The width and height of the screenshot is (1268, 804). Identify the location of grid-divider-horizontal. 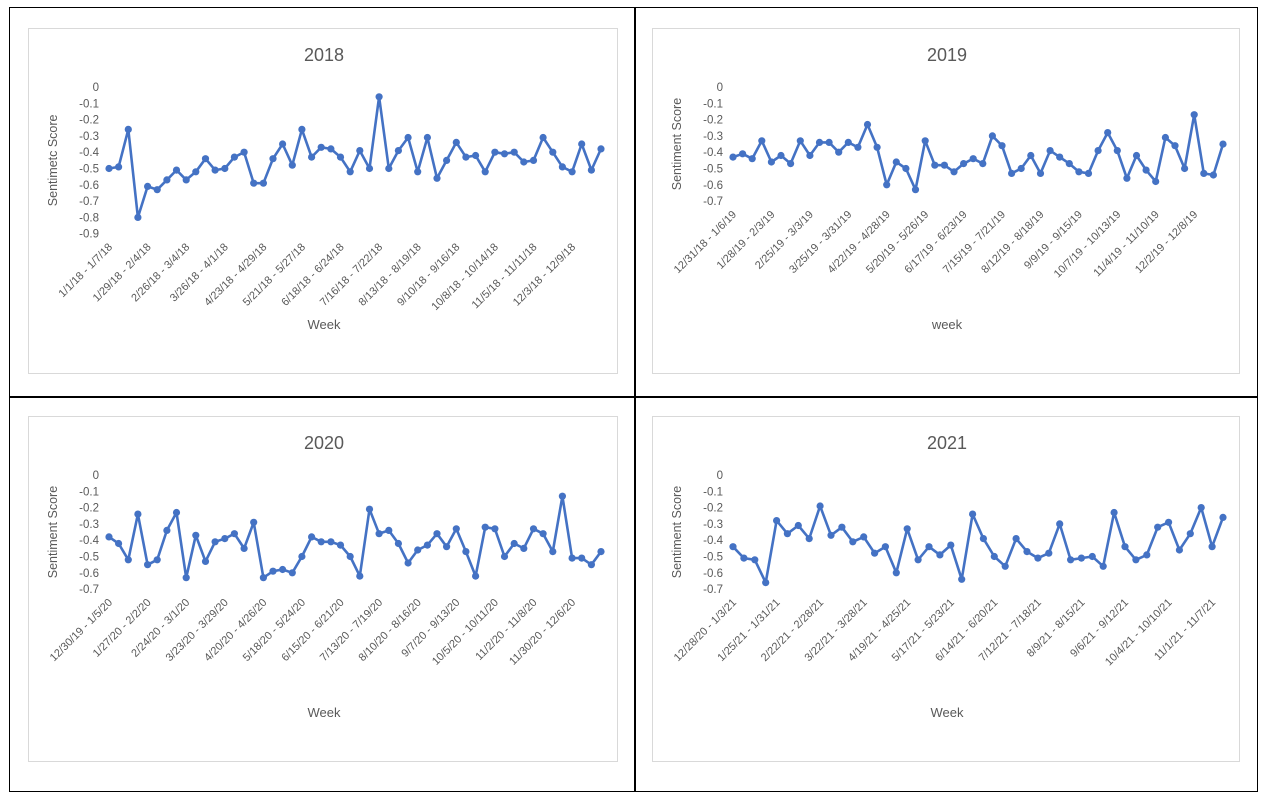
(633, 397).